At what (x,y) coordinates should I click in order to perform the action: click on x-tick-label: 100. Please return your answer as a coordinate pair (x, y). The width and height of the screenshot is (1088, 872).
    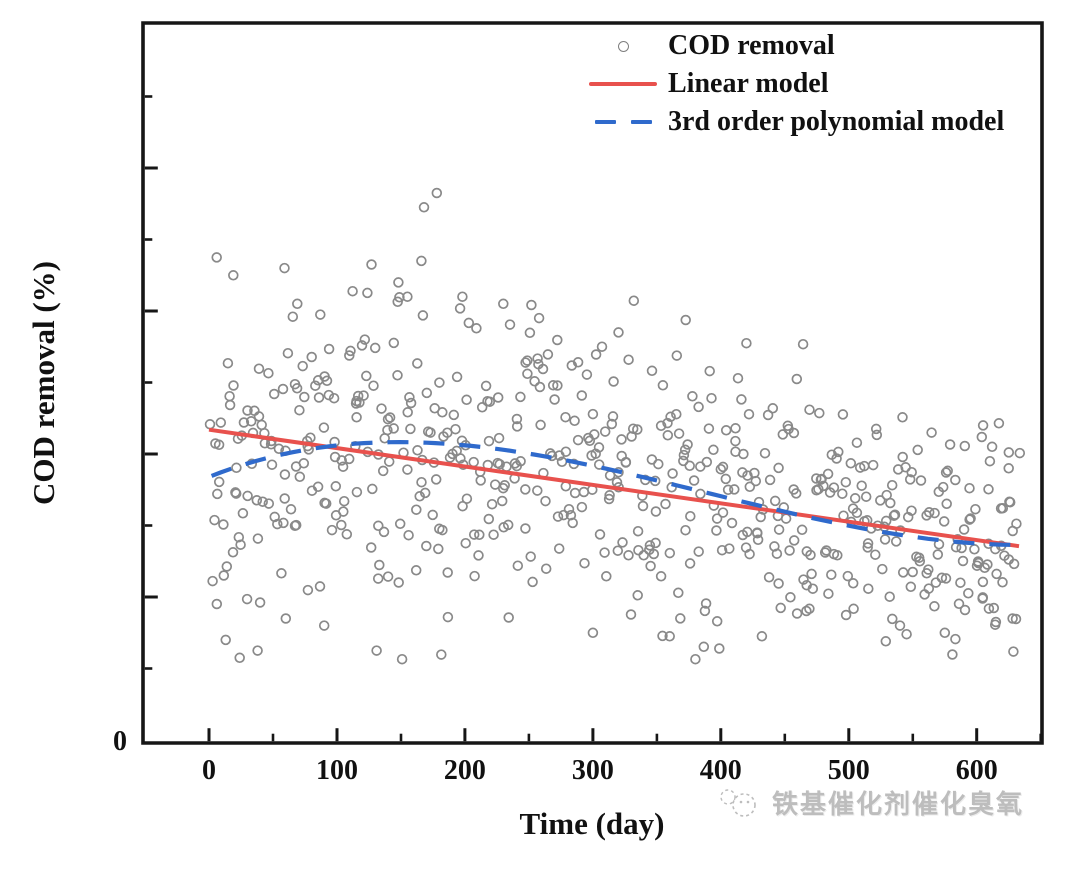
    Looking at the image, I should click on (337, 770).